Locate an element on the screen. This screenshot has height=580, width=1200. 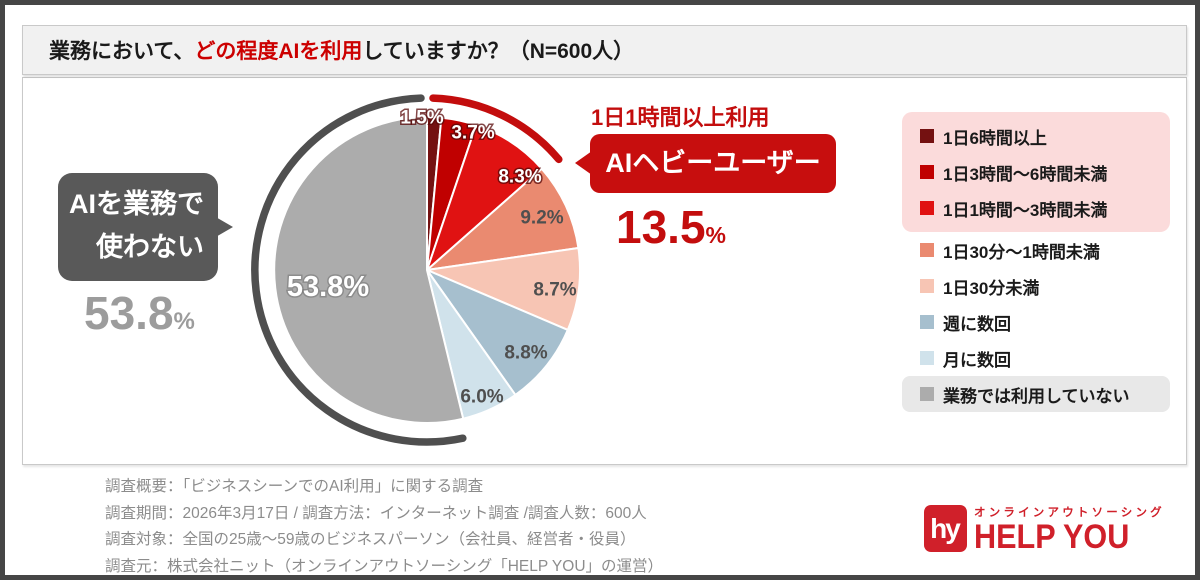
non-user-value: 53.8% is located at coordinates (139, 313).